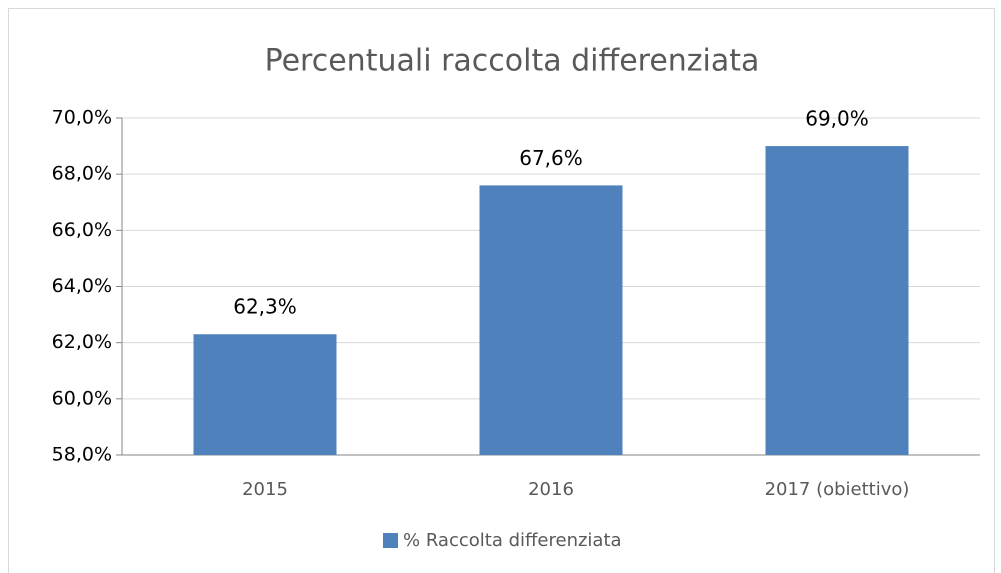 Image resolution: width=1001 pixels, height=573 pixels. I want to click on y-tick-label: 70,0%, so click(82, 118).